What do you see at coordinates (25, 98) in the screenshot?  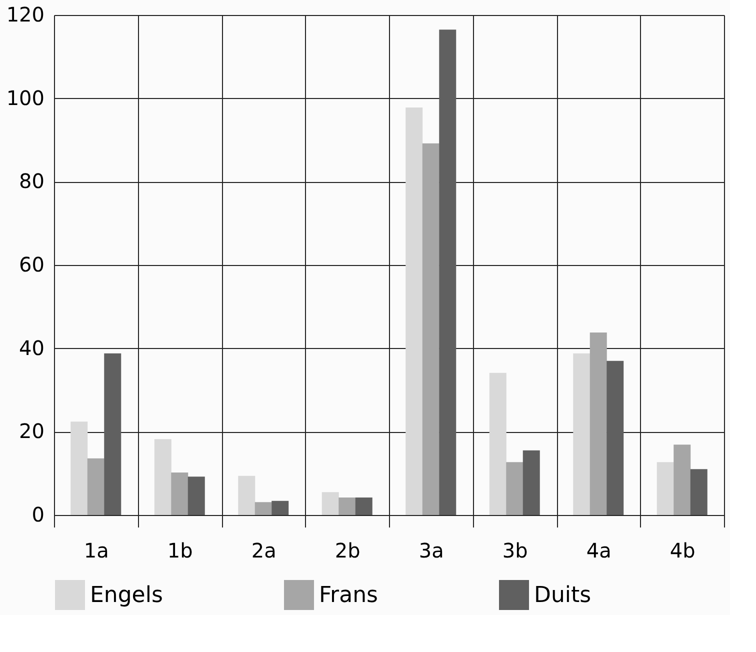 I see `y-tick-label: 100` at bounding box center [25, 98].